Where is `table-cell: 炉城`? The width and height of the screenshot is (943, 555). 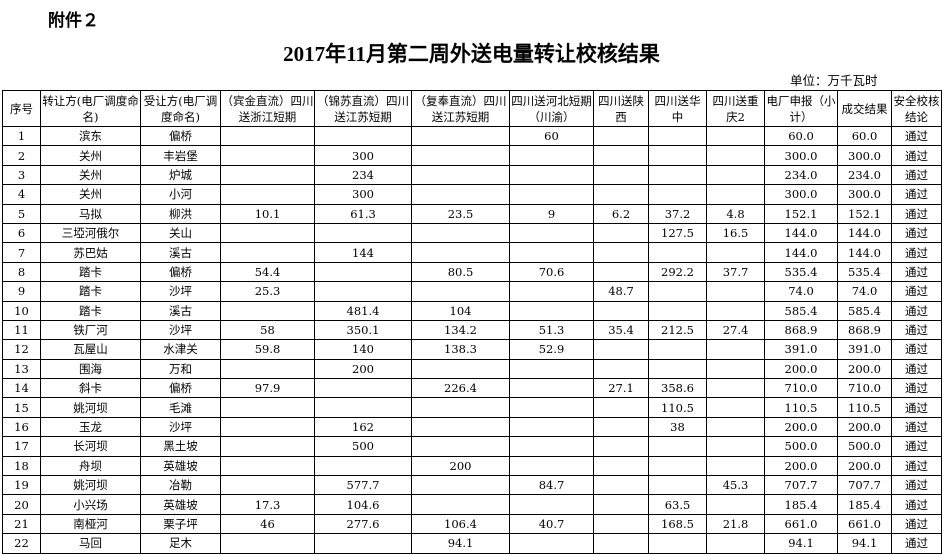
table-cell: 炉城 is located at coordinates (180, 175).